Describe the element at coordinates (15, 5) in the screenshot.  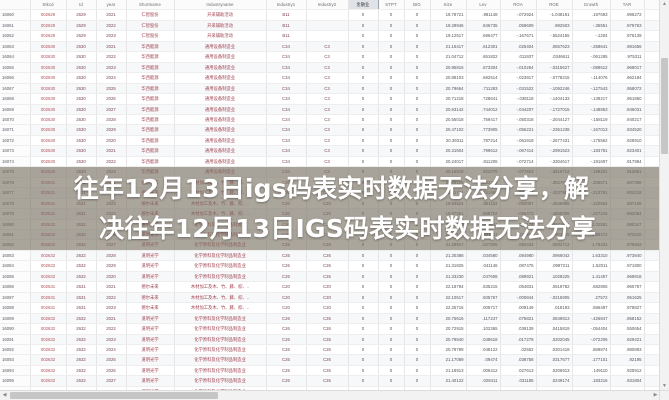
I see `column-header-idx` at that location.